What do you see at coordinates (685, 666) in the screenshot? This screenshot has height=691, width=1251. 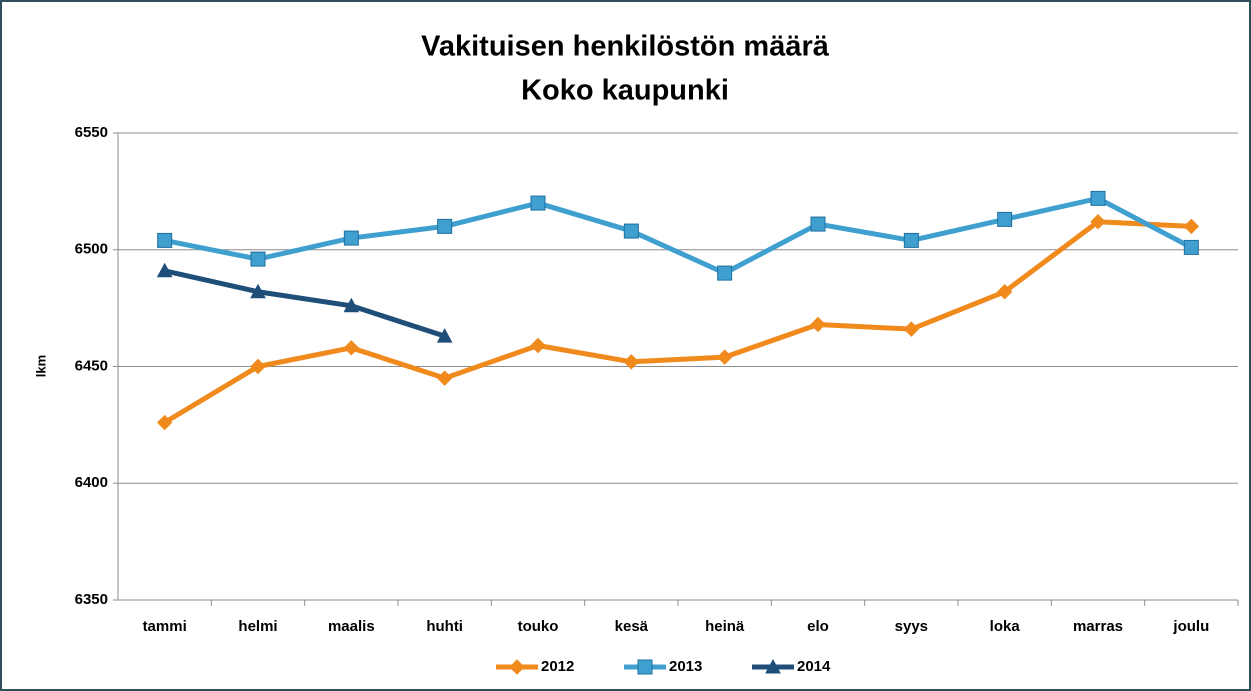 I see `legend-label: 2013` at bounding box center [685, 666].